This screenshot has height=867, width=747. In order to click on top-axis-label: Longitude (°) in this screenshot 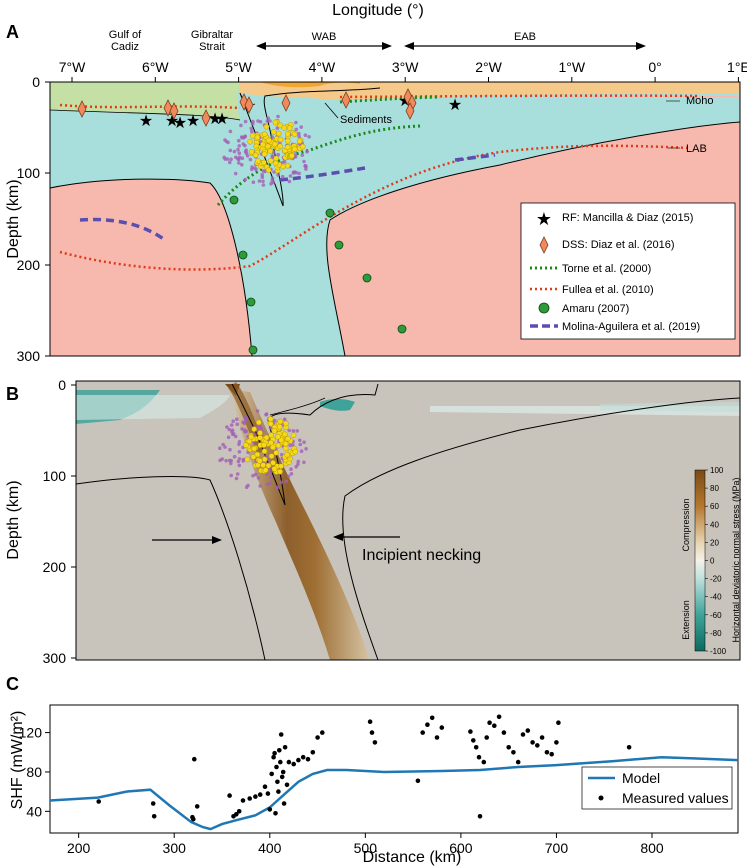, I will do `click(378, 10)`.